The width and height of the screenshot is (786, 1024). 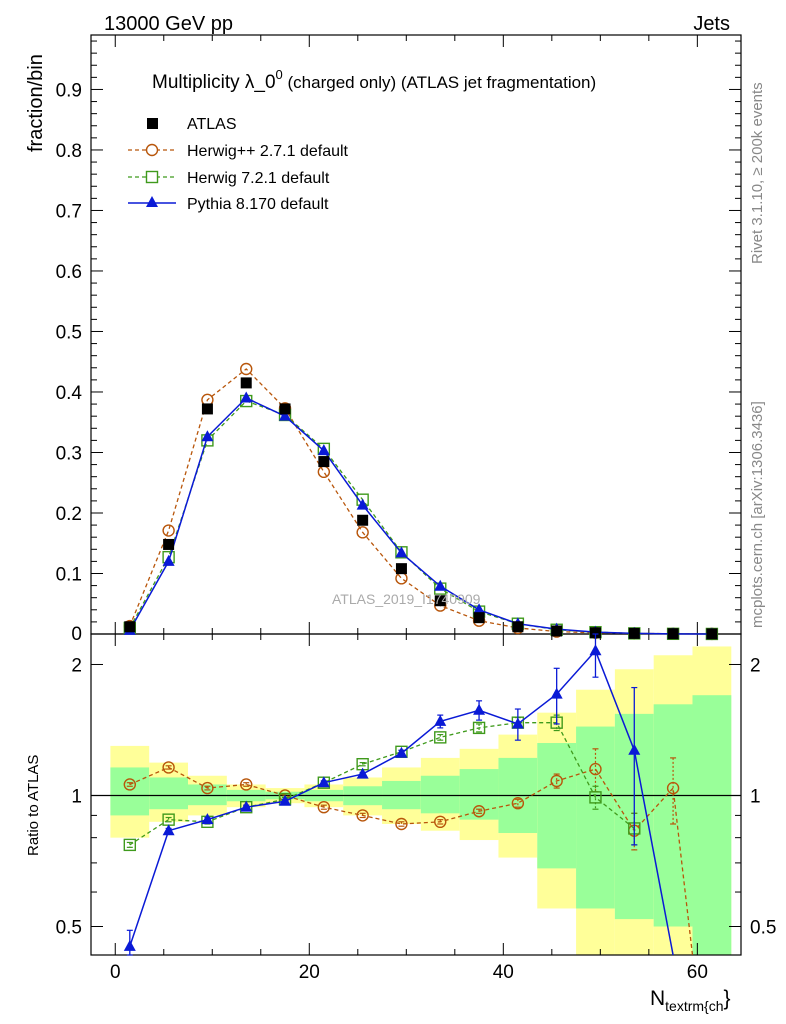 What do you see at coordinates (755, 796) in the screenshot?
I see `ratio-y-tick-label-right: 1` at bounding box center [755, 796].